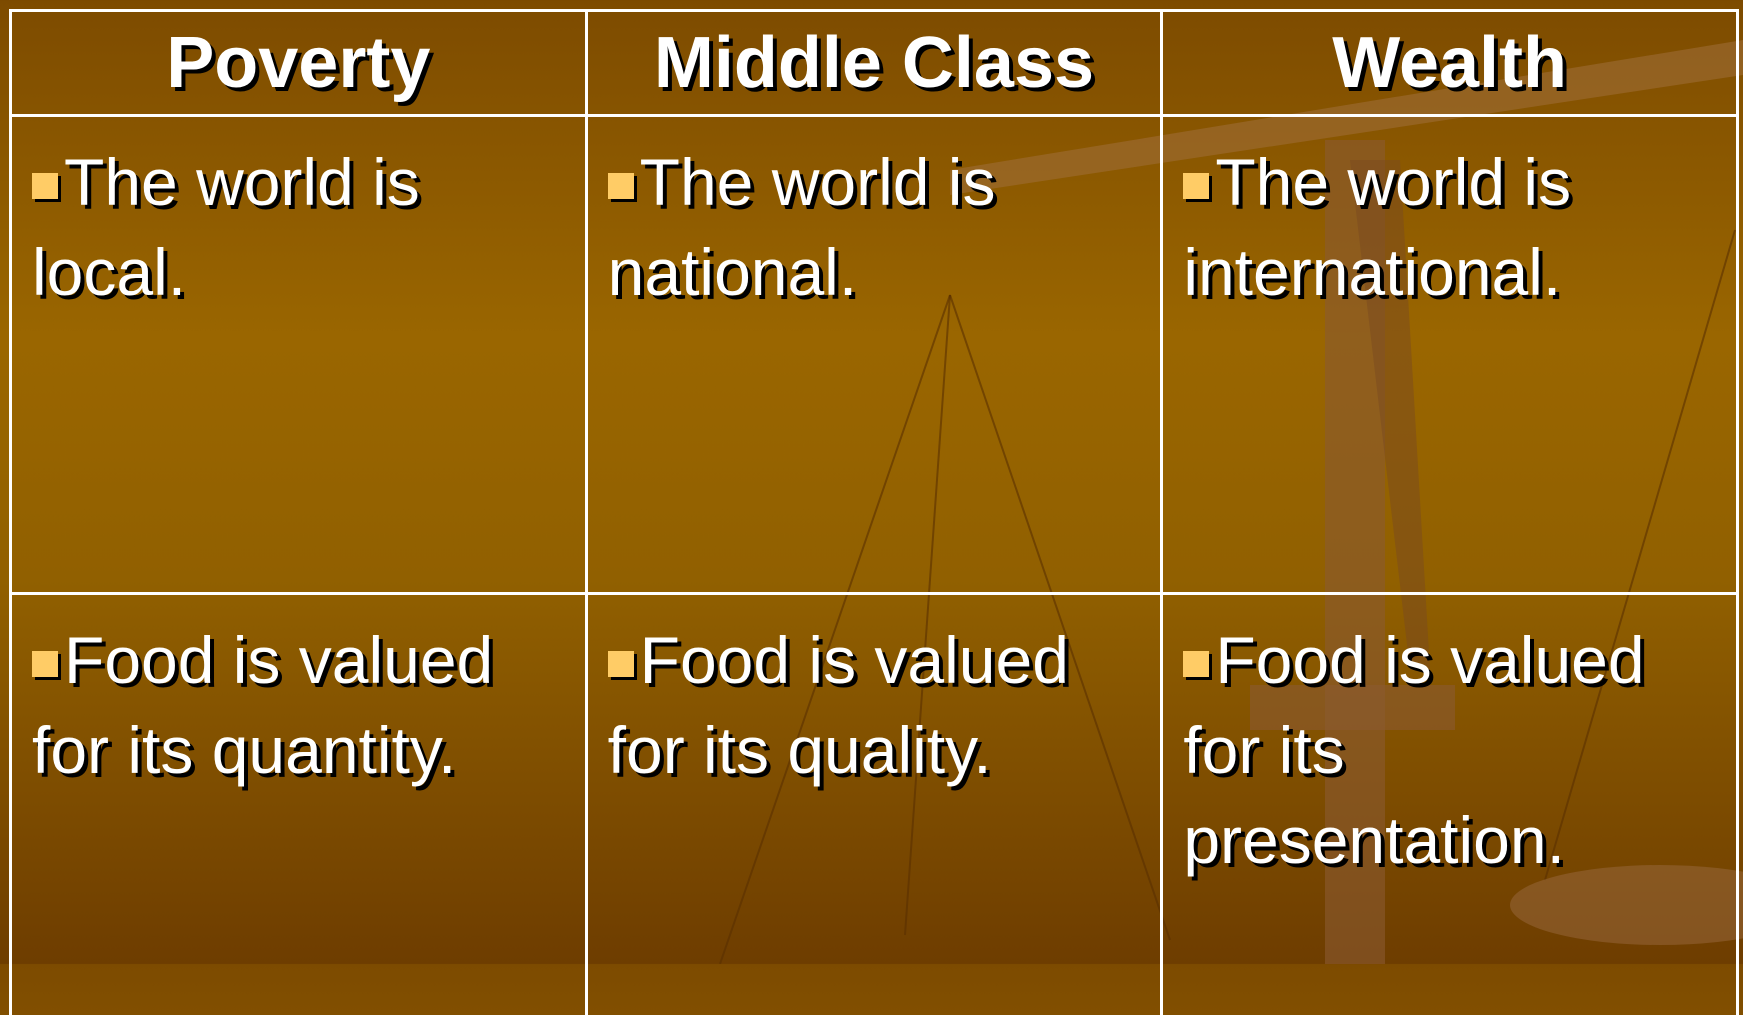 The width and height of the screenshot is (1743, 1015). Describe the element at coordinates (299, 804) in the screenshot. I see `table-cell: Food is valued for its quantity.` at that location.